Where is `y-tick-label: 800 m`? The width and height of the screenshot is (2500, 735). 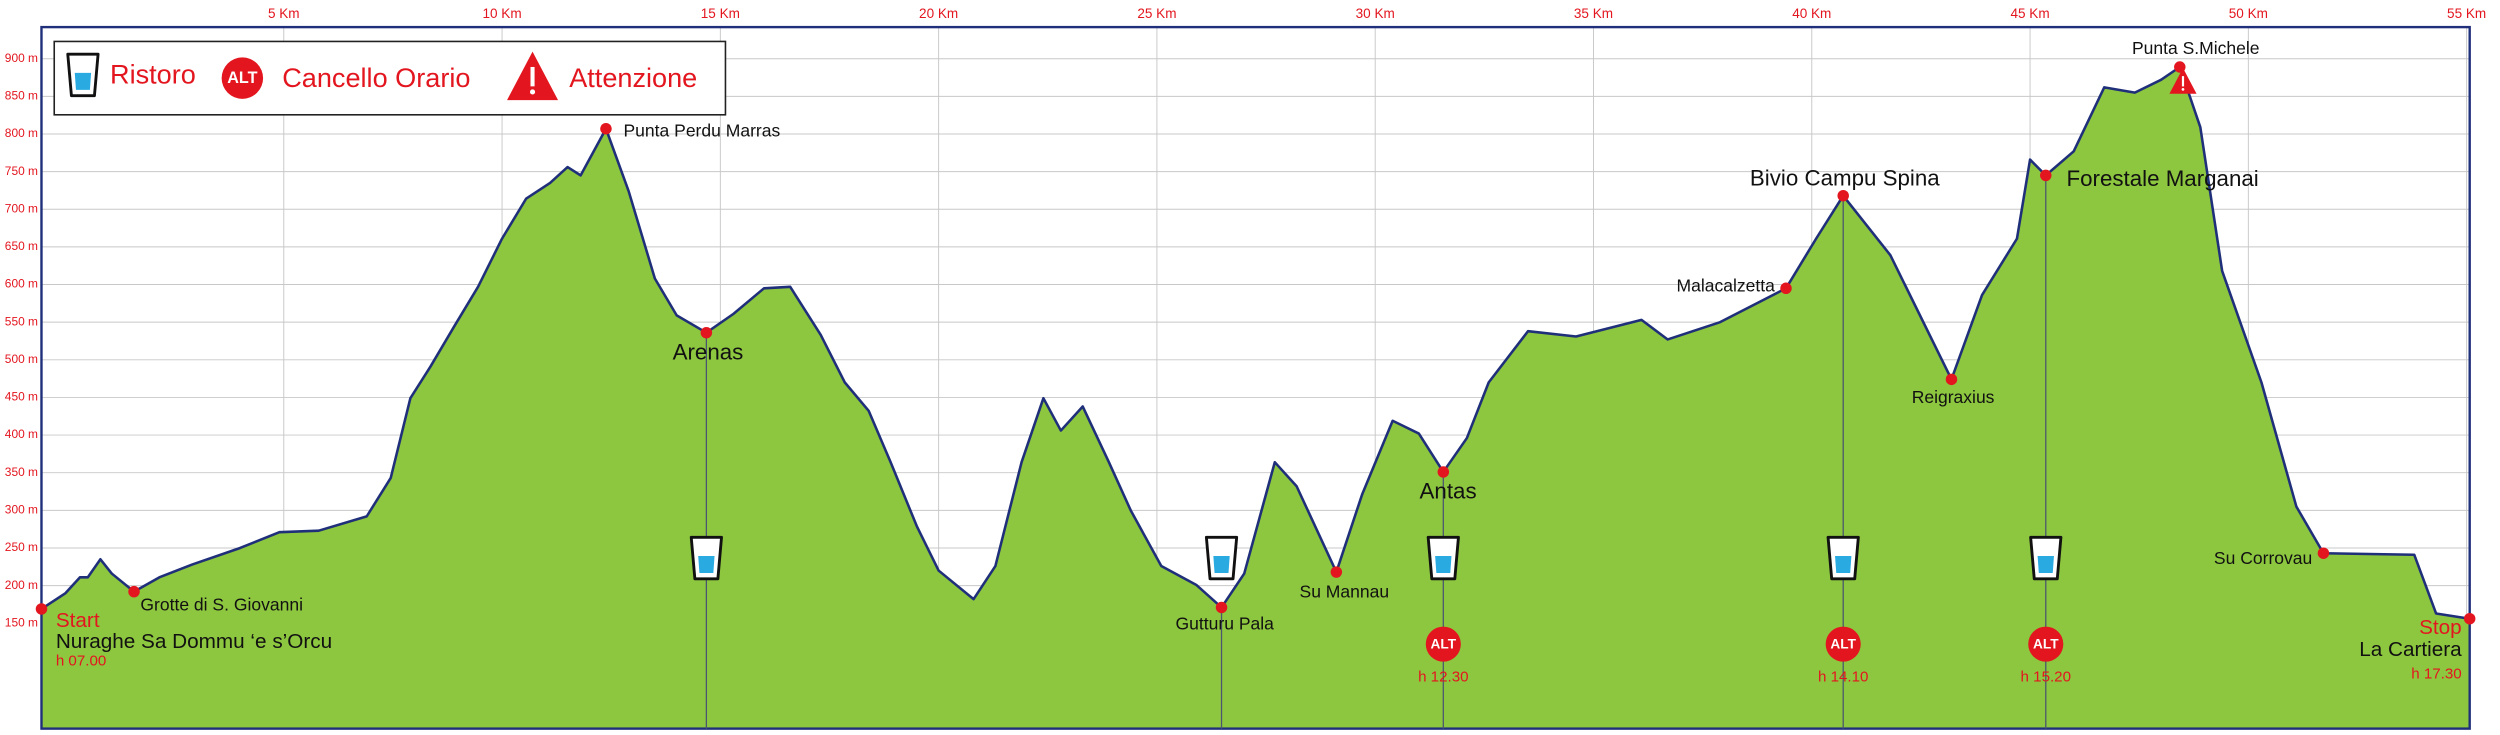
y-tick-label: 800 m is located at coordinates (21, 133).